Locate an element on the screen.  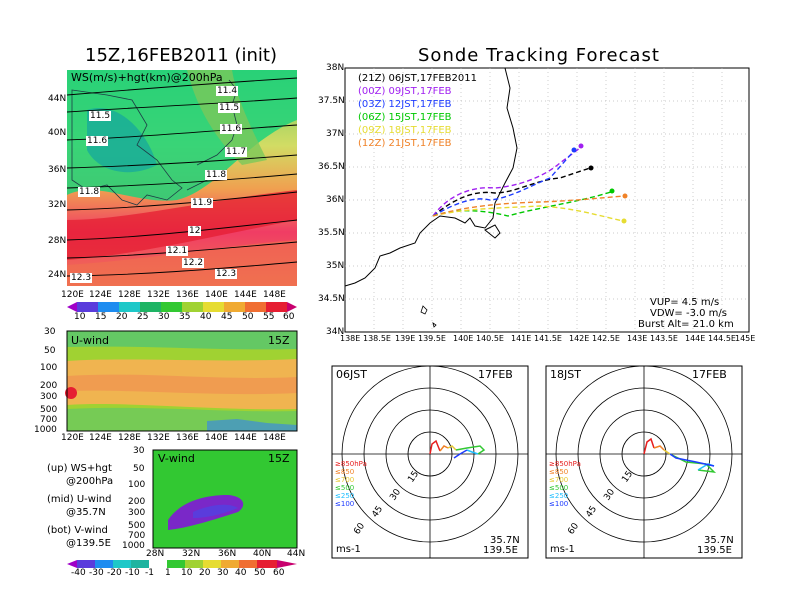
traj-06jst-end is located at coordinates (591, 168).